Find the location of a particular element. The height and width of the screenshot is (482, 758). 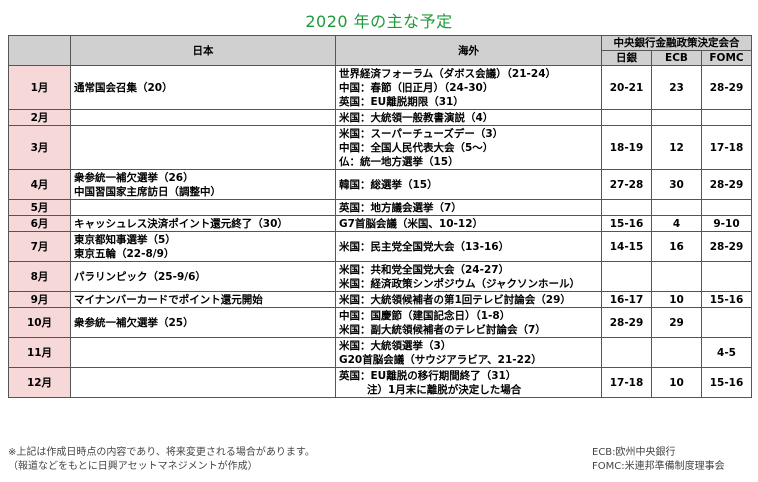

page-title: 2020 年の主な予定 is located at coordinates (379, 21).